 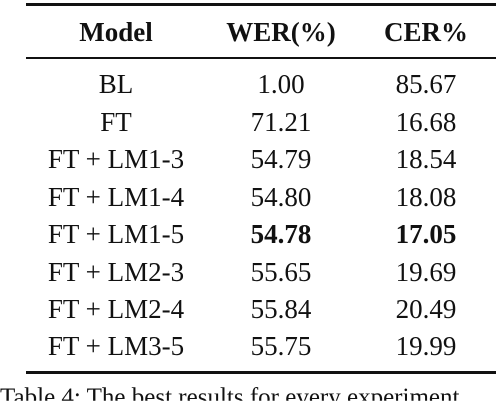 I want to click on cell-cer-best: 17.05, so click(x=426, y=233).